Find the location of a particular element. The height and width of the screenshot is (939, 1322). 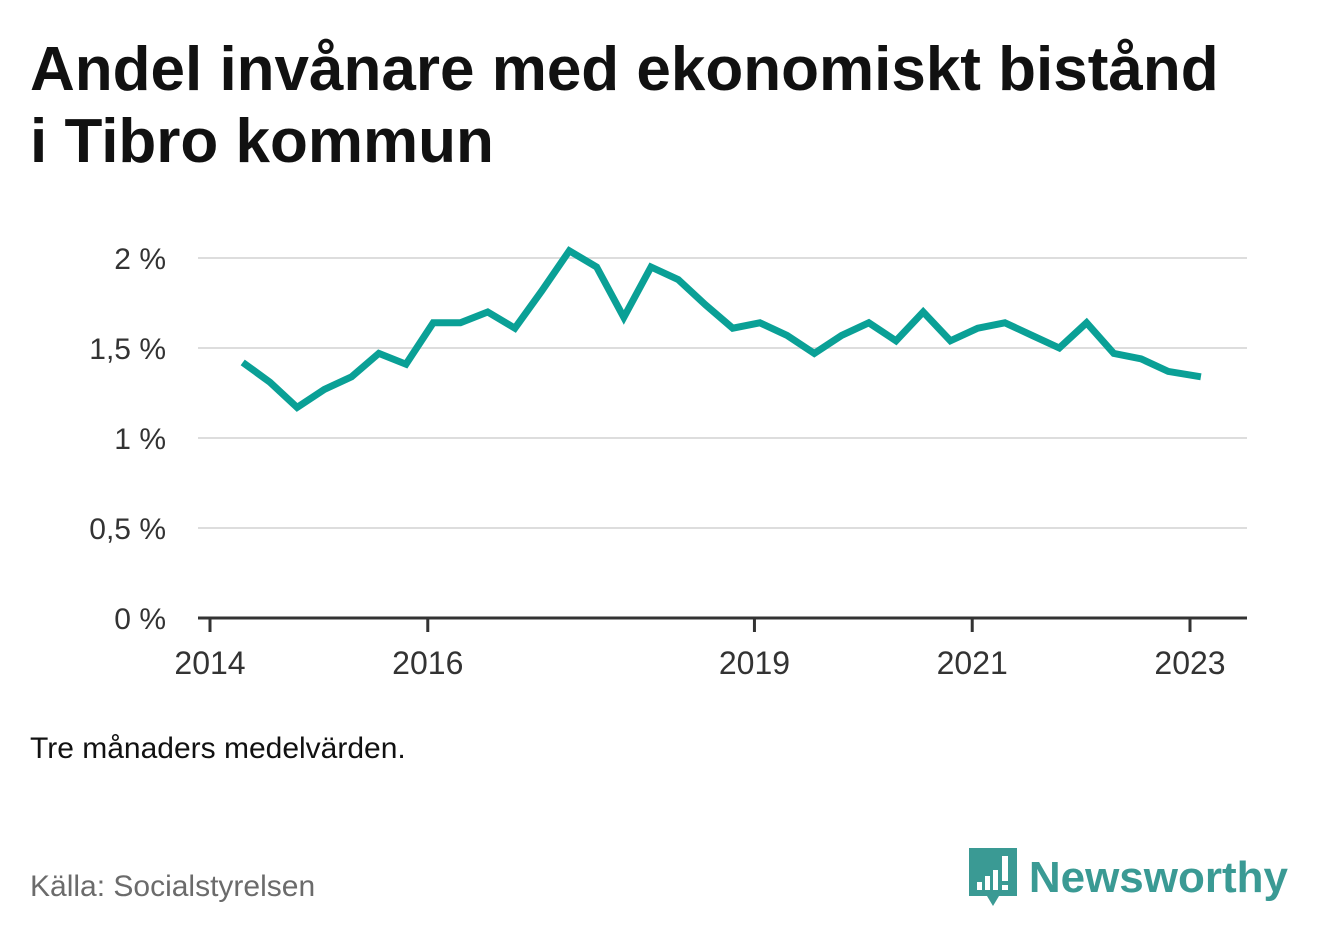

y-tick-label: 0,5 % is located at coordinates (127, 529).